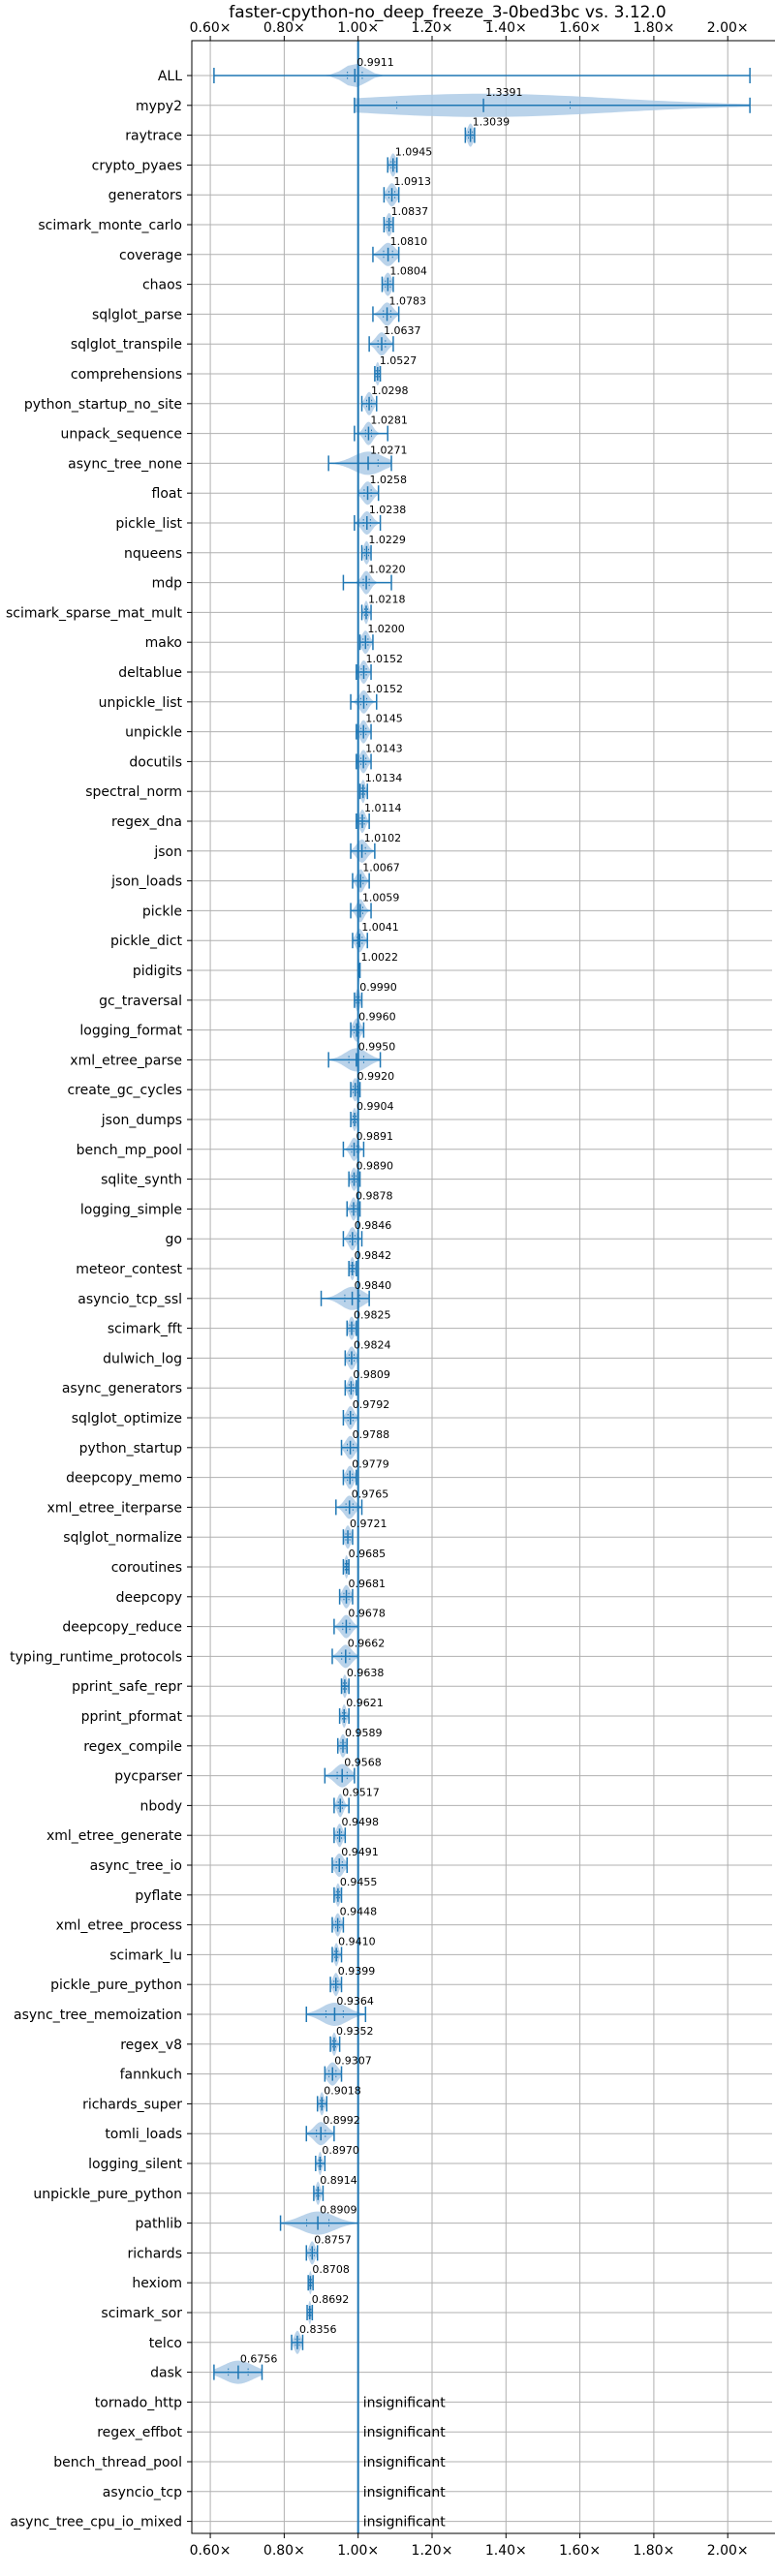 Image resolution: width=775 pixels, height=2576 pixels. What do you see at coordinates (158, 1896) in the screenshot?
I see `benchmark-label: pyflate` at bounding box center [158, 1896].